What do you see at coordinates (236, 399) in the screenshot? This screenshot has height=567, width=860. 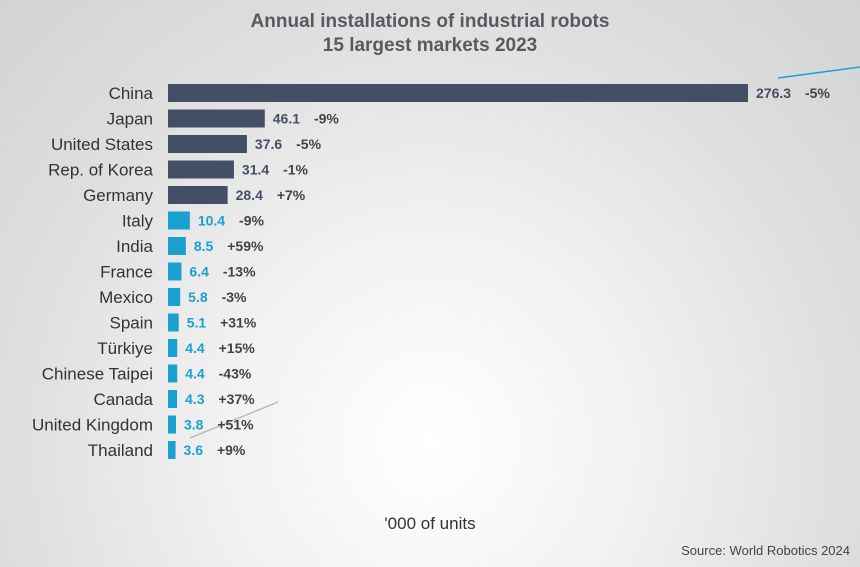 I see `change-label: +37%` at bounding box center [236, 399].